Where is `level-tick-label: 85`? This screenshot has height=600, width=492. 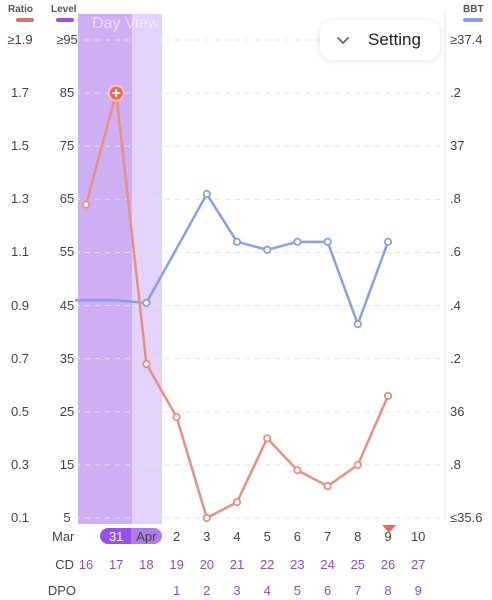
level-tick-label: 85 is located at coordinates (67, 93).